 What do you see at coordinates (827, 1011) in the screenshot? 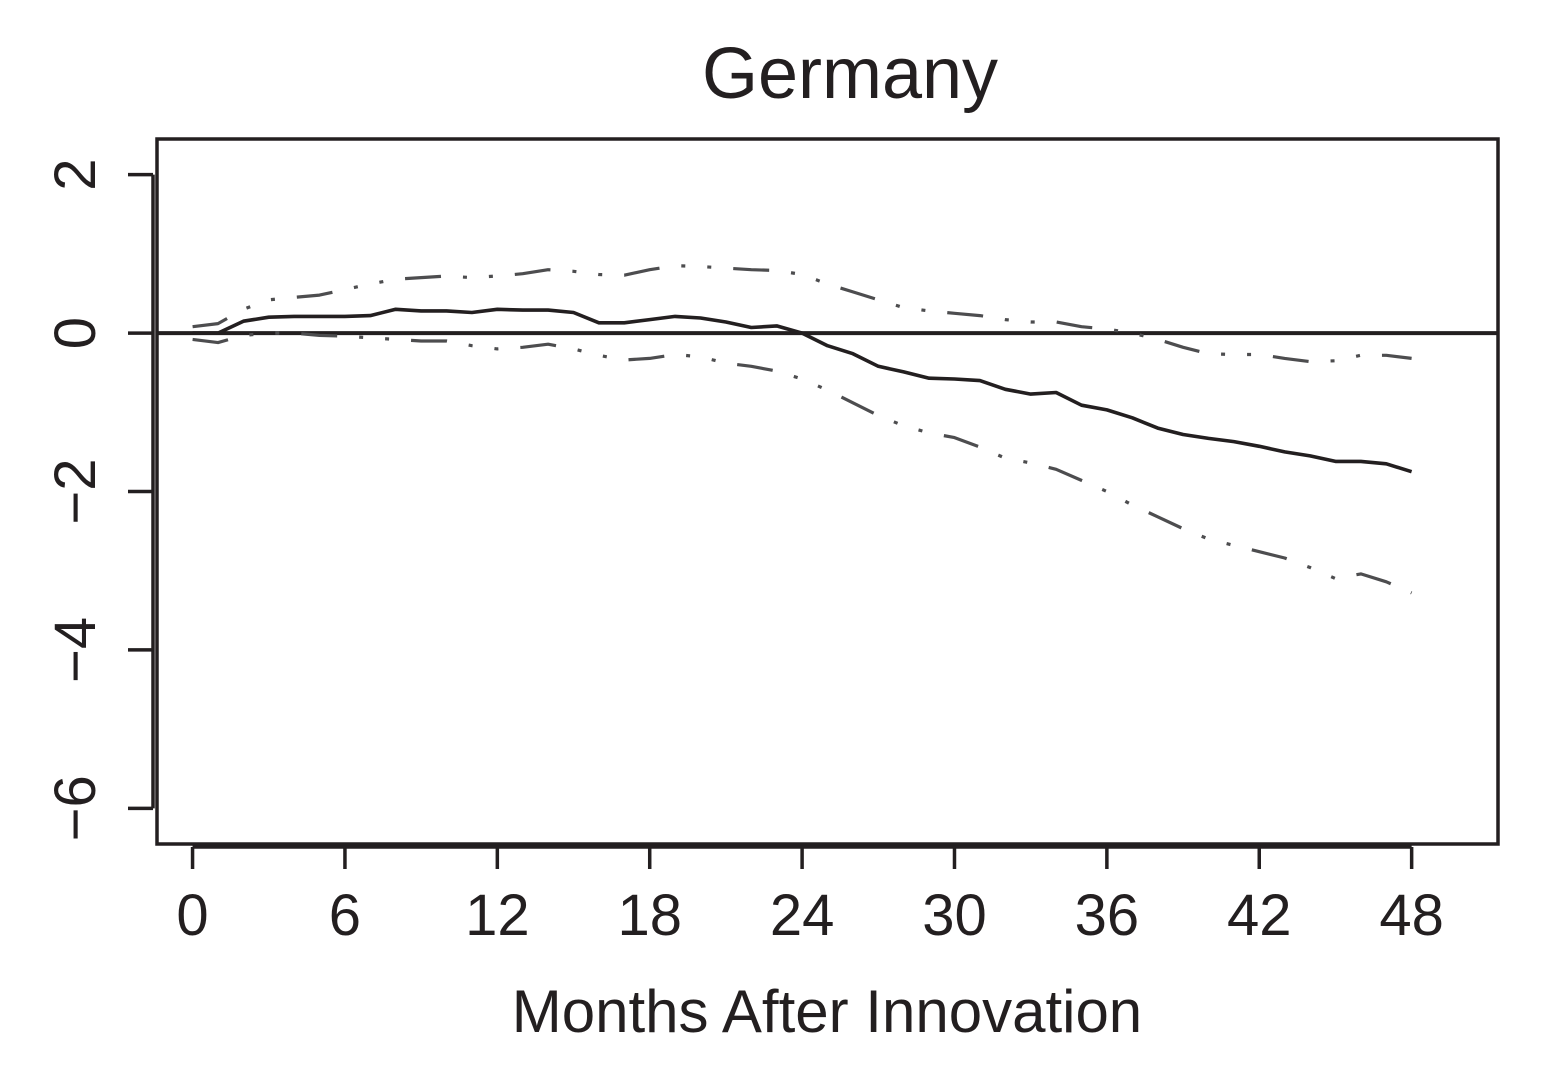
I see `x-axis-label: Months After Innovation` at bounding box center [827, 1011].